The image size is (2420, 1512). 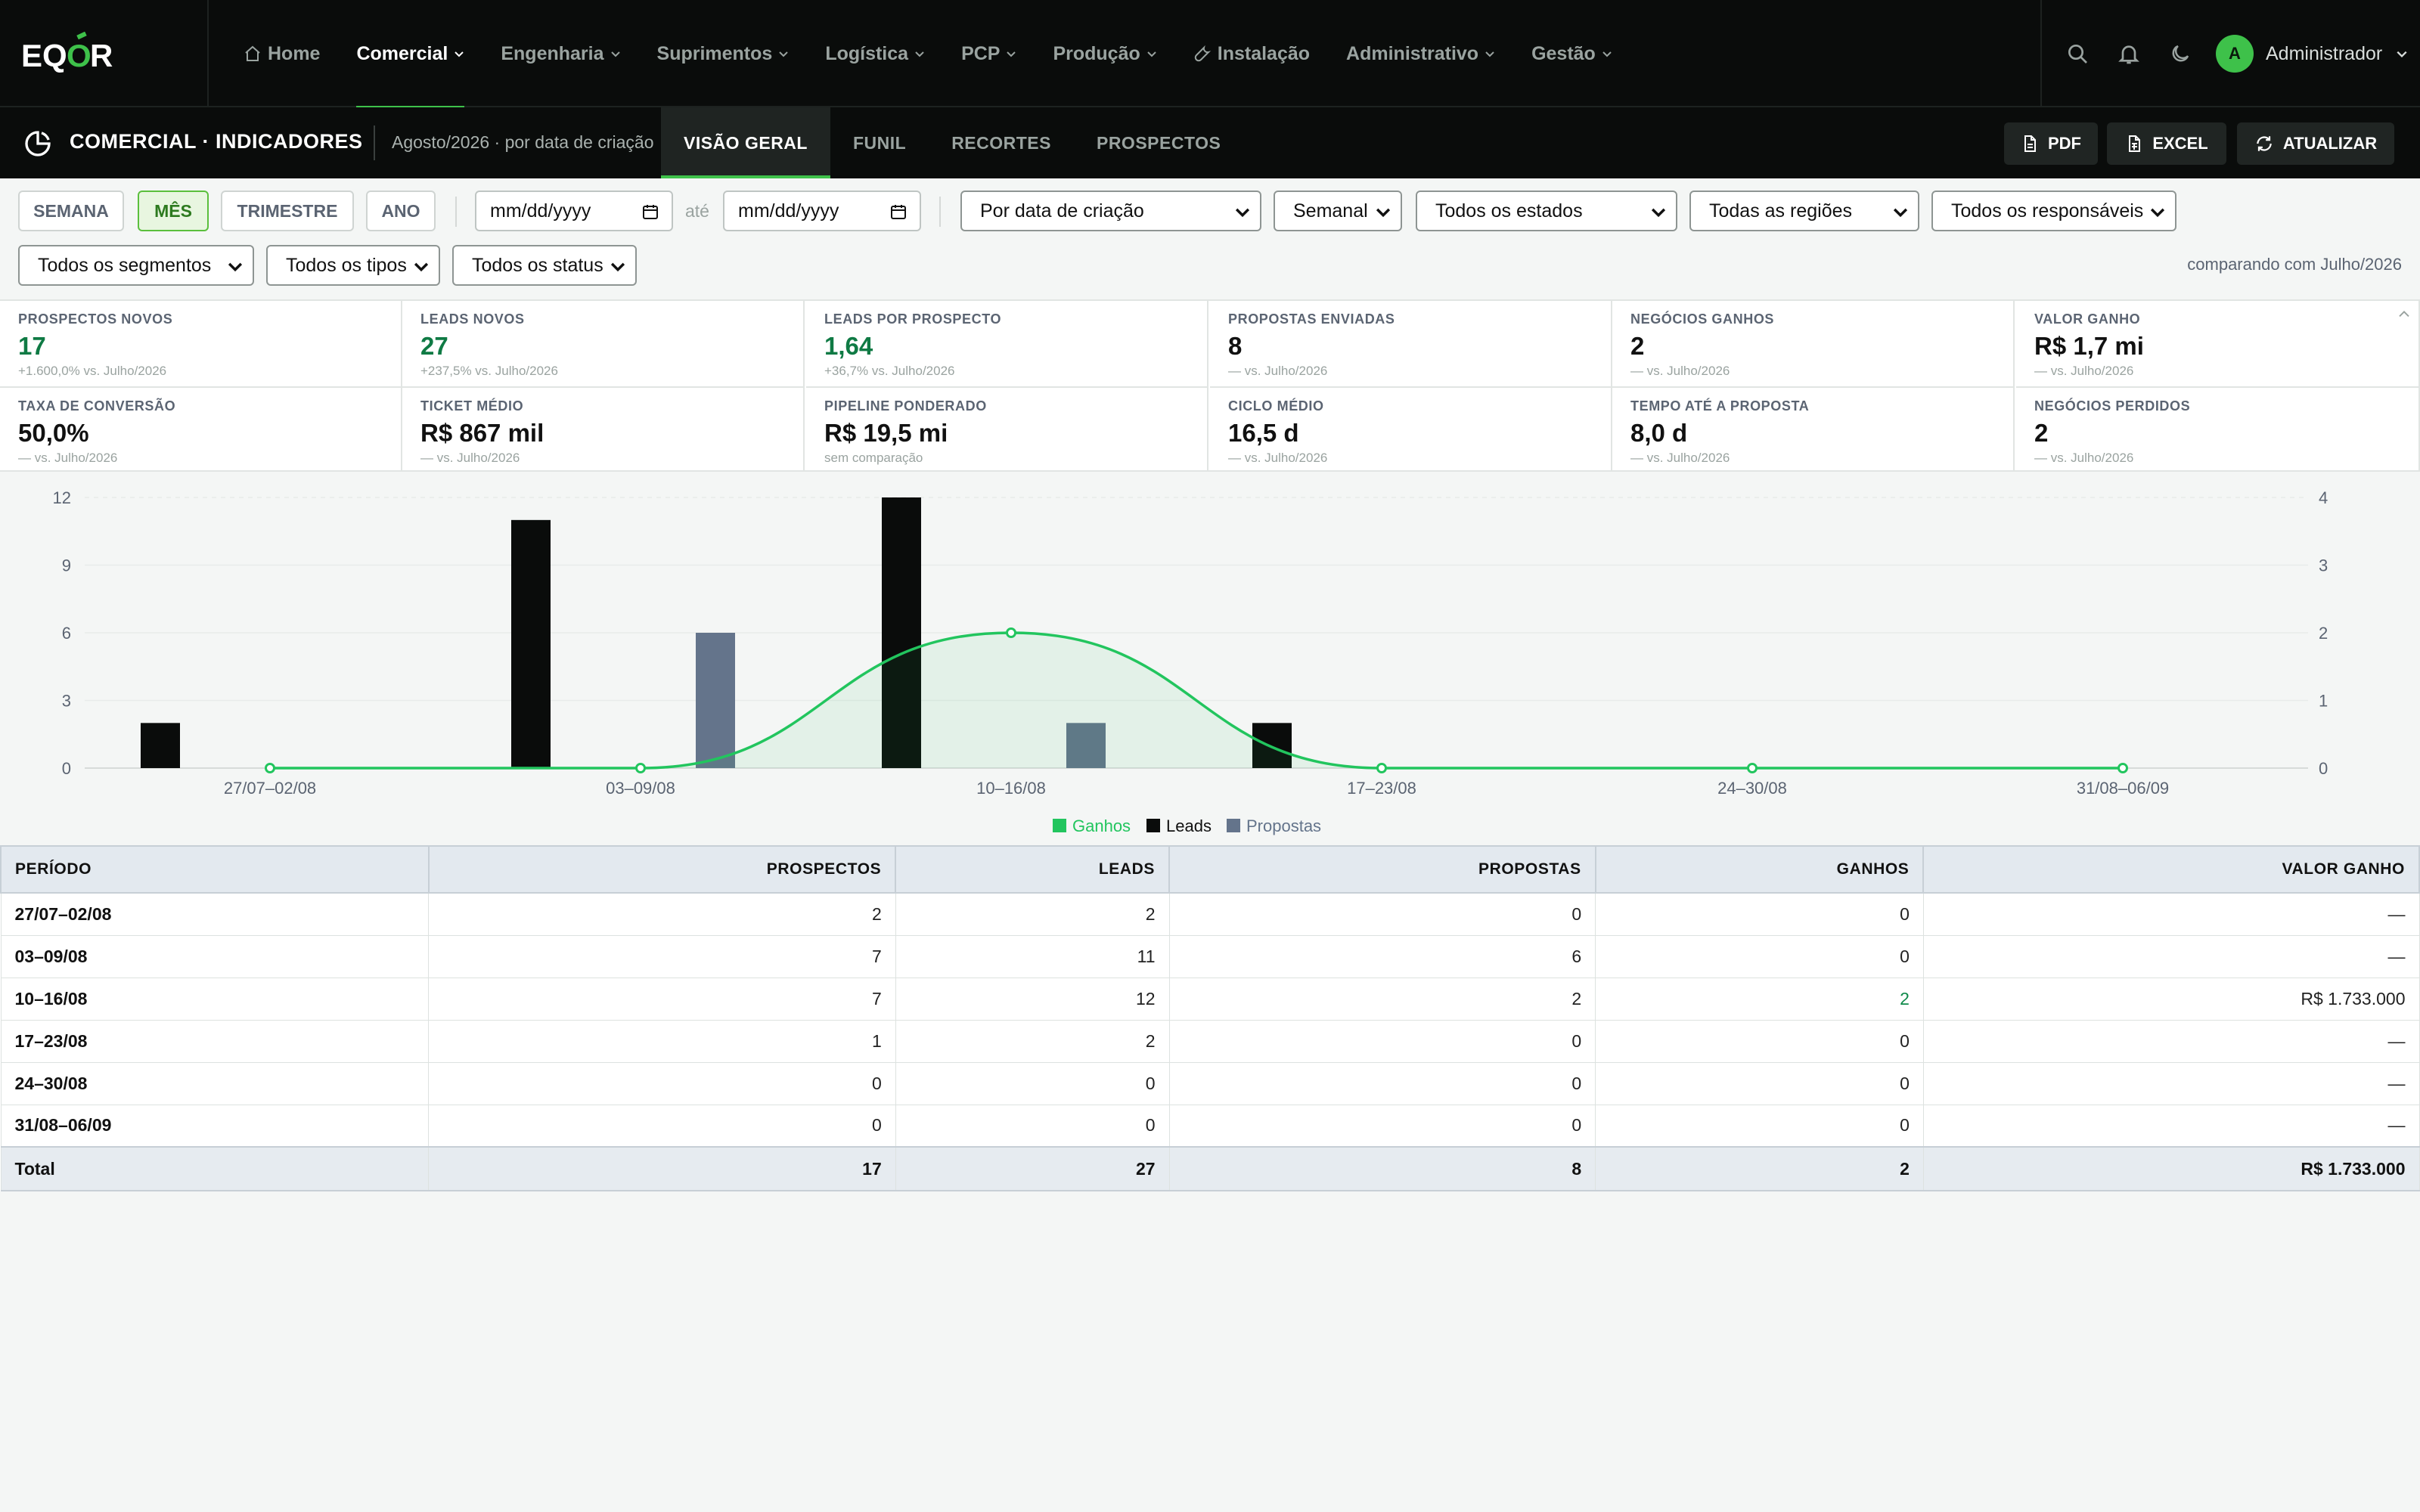 I want to click on segment-select: Todos os segmentos, so click(x=136, y=265).